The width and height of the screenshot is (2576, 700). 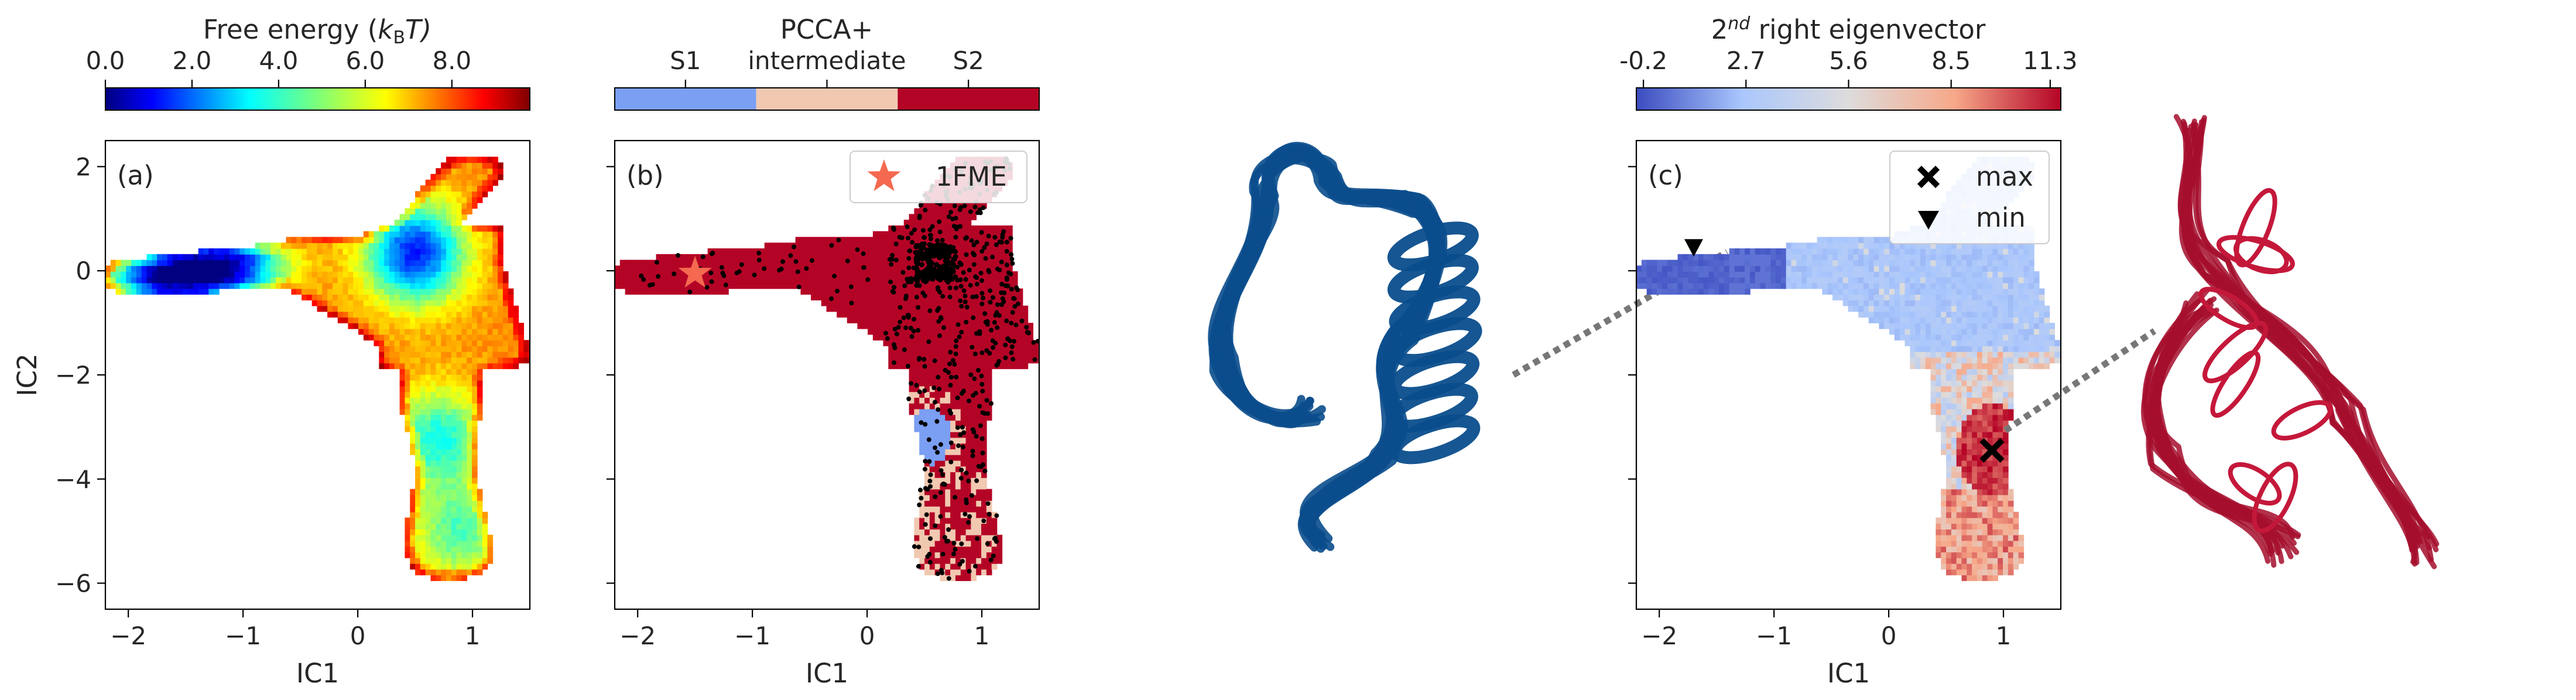 What do you see at coordinates (827, 60) in the screenshot?
I see `colorbar-category-label: intermediate` at bounding box center [827, 60].